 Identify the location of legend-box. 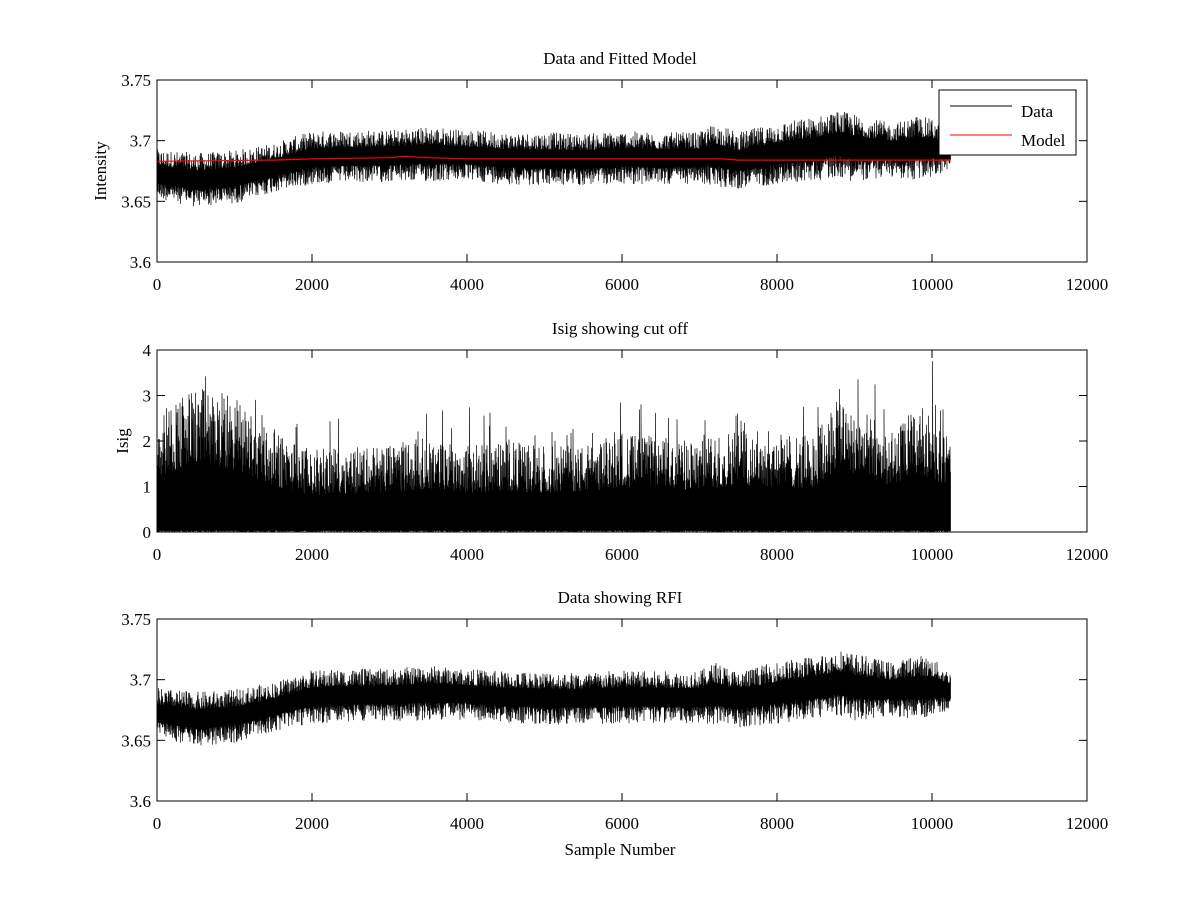
(1007, 122).